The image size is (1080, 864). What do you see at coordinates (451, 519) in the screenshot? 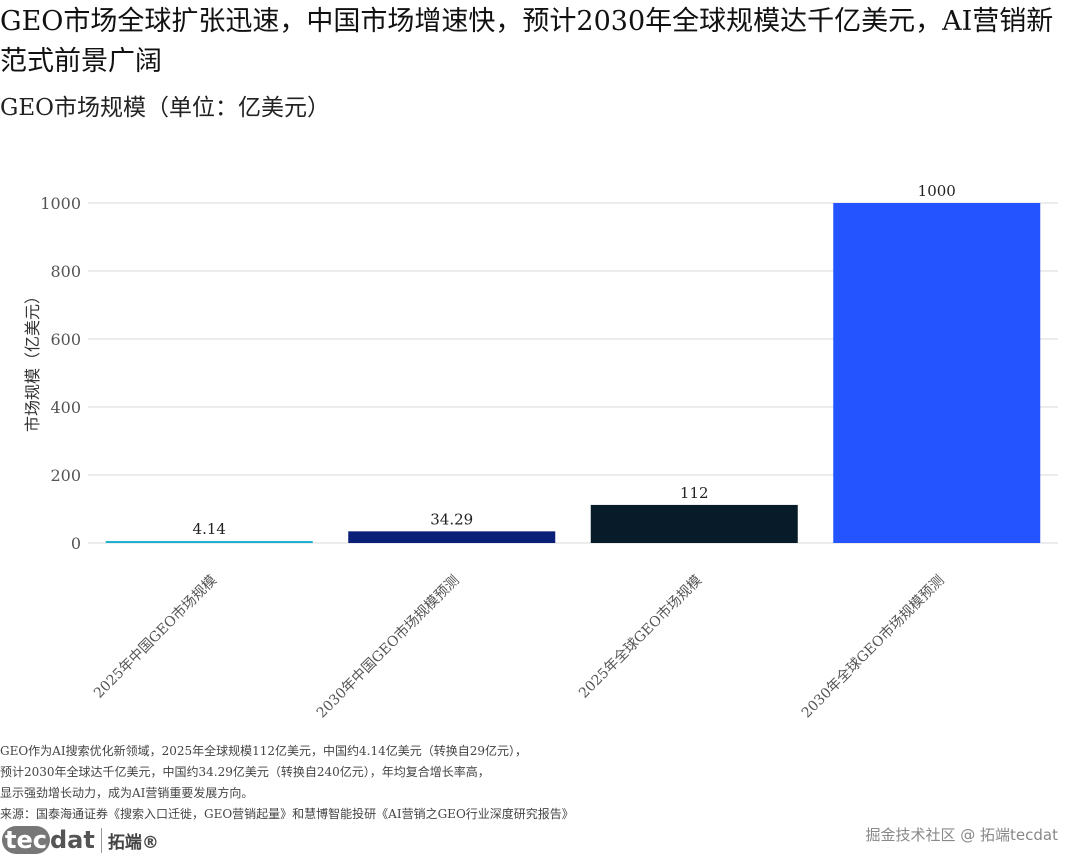
I see `data-label: 34.29` at bounding box center [451, 519].